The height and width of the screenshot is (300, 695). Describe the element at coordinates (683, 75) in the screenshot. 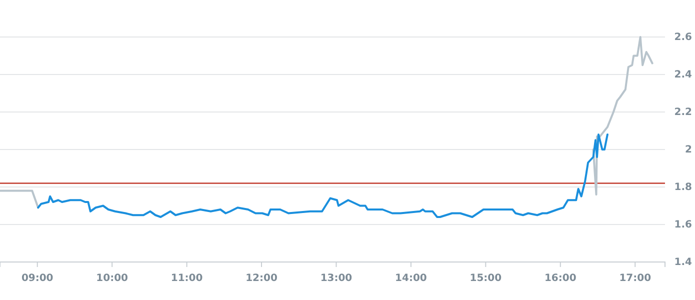

I see `y-tick-label: 2.4` at that location.